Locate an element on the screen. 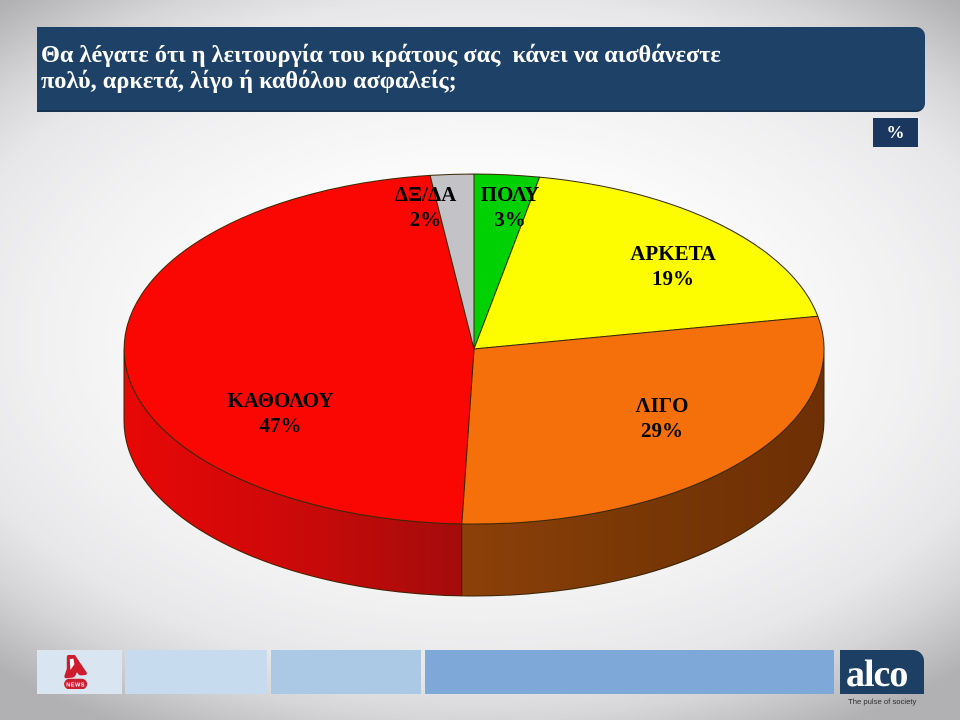 The width and height of the screenshot is (960, 720). svg-text: NEWS is located at coordinates (75, 685).